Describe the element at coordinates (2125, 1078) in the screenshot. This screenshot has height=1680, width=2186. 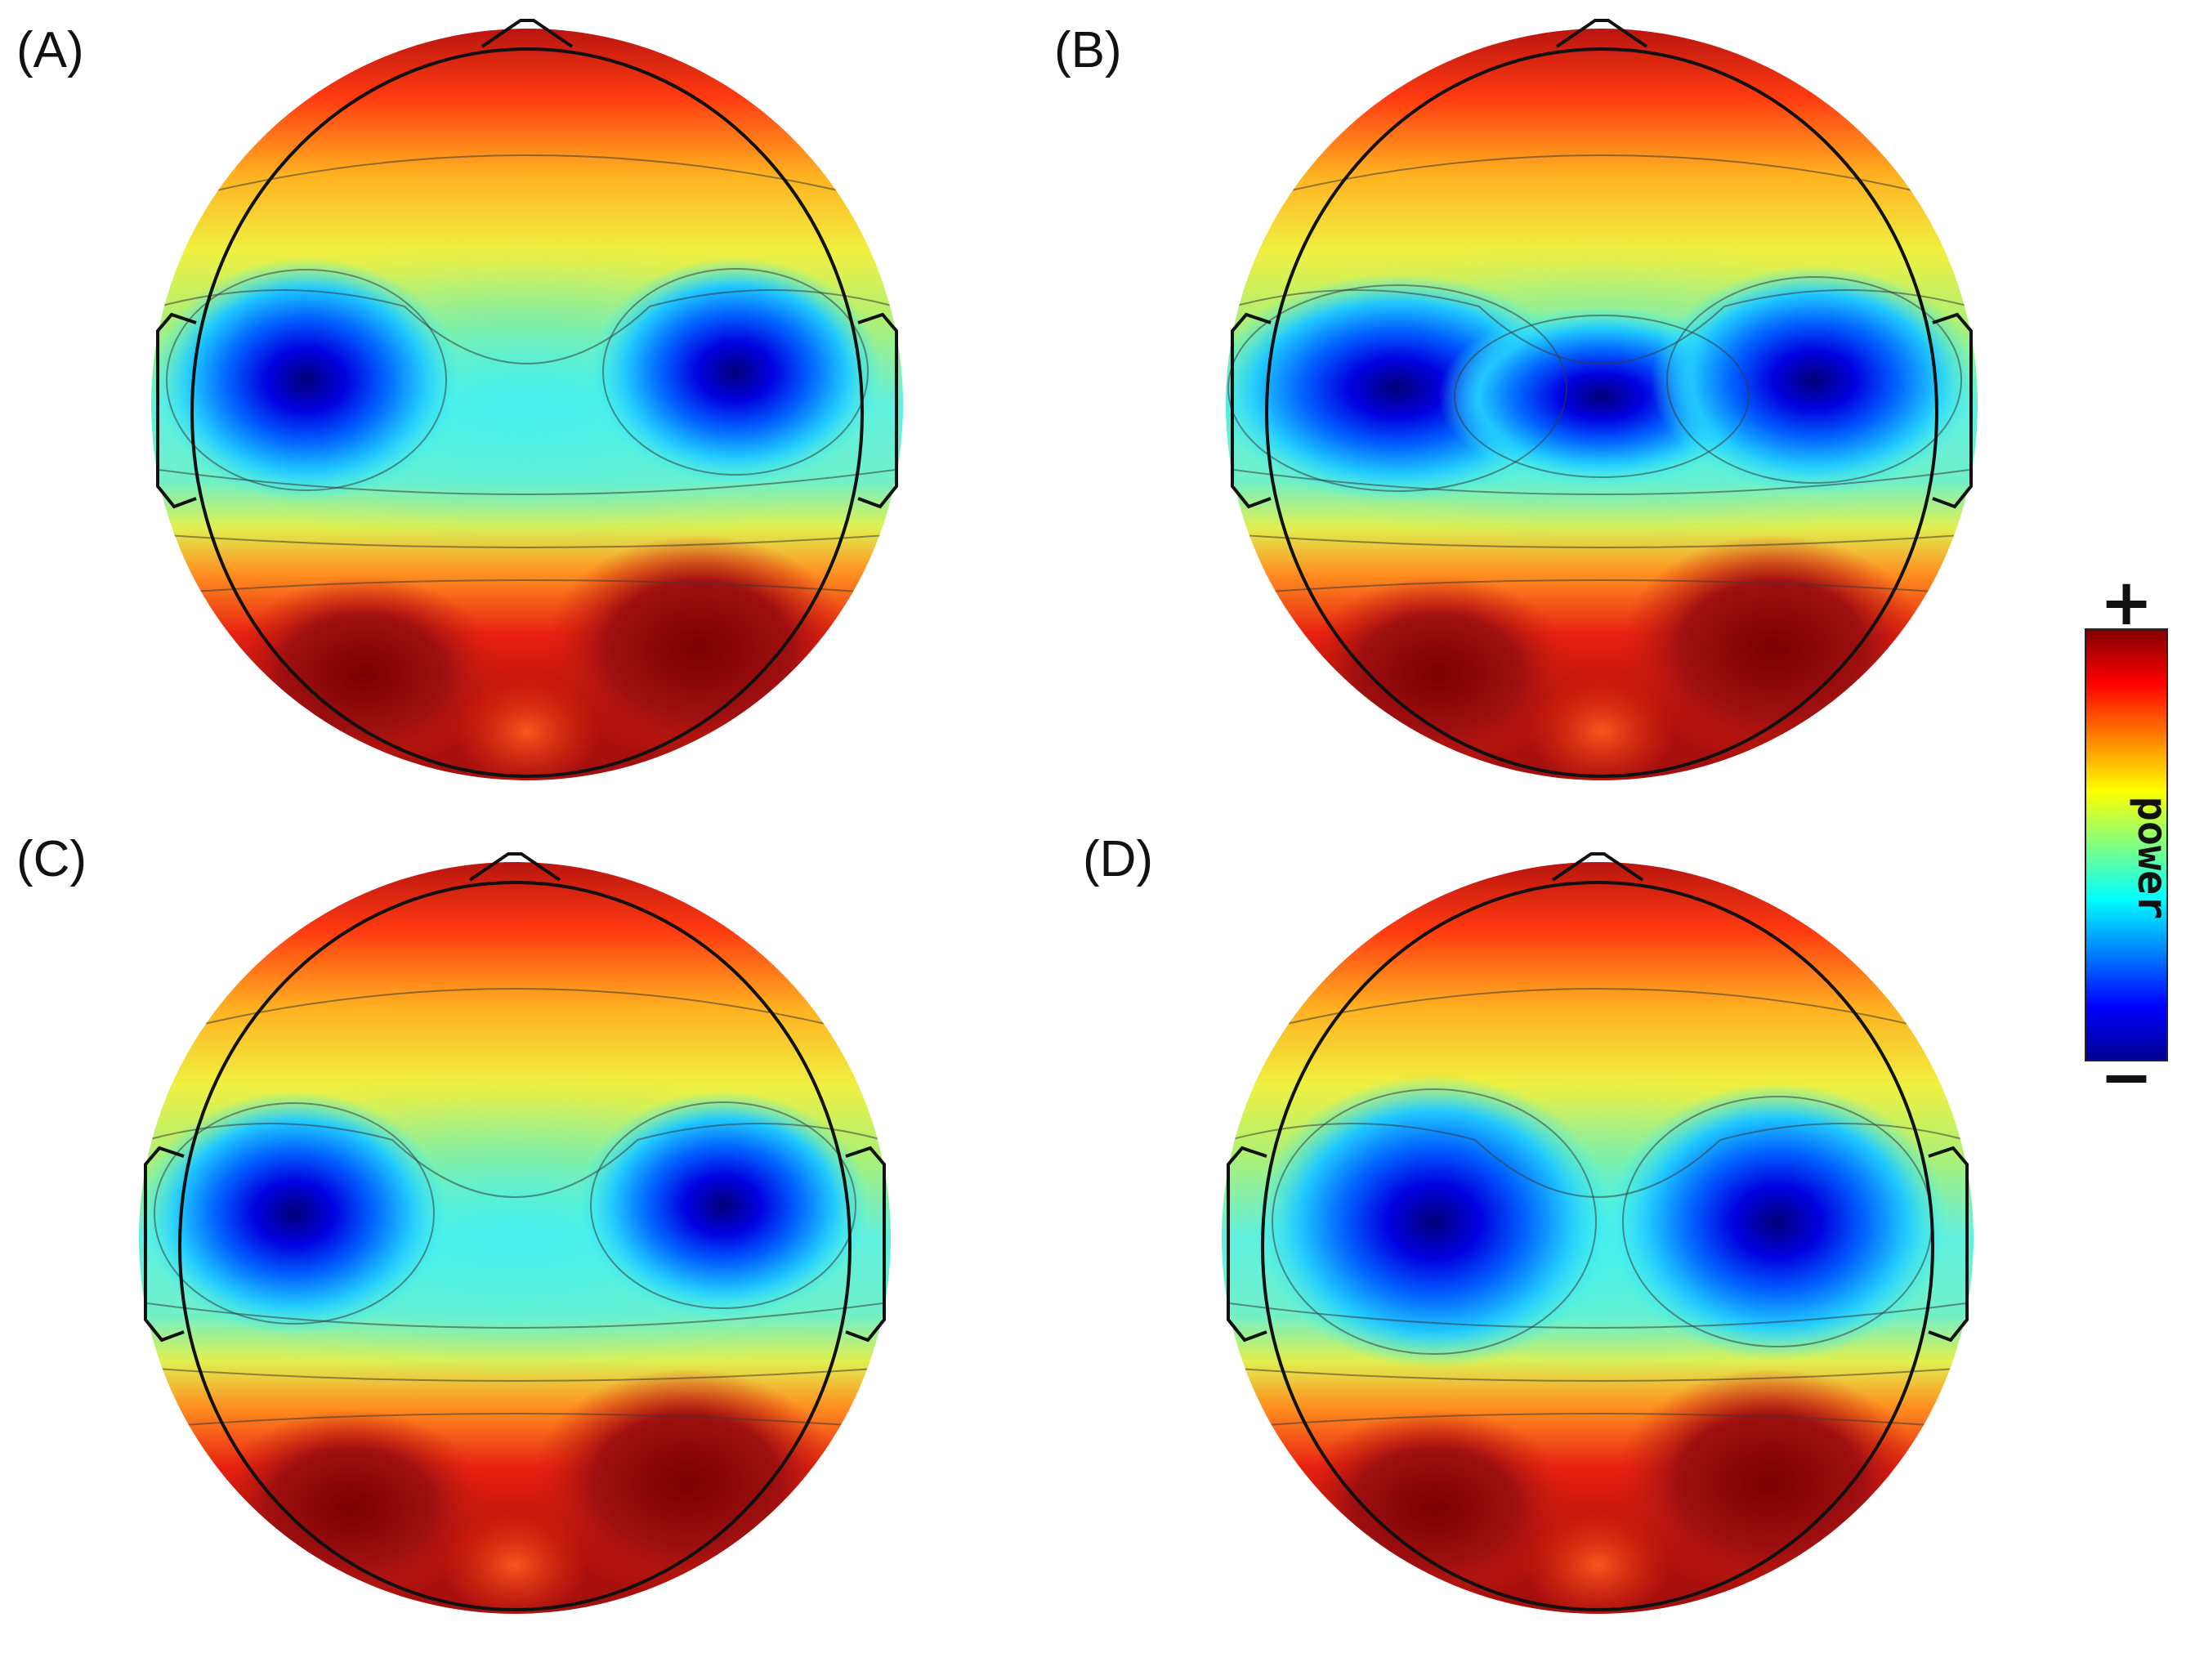
I see `colorbar-min-sign: −` at that location.